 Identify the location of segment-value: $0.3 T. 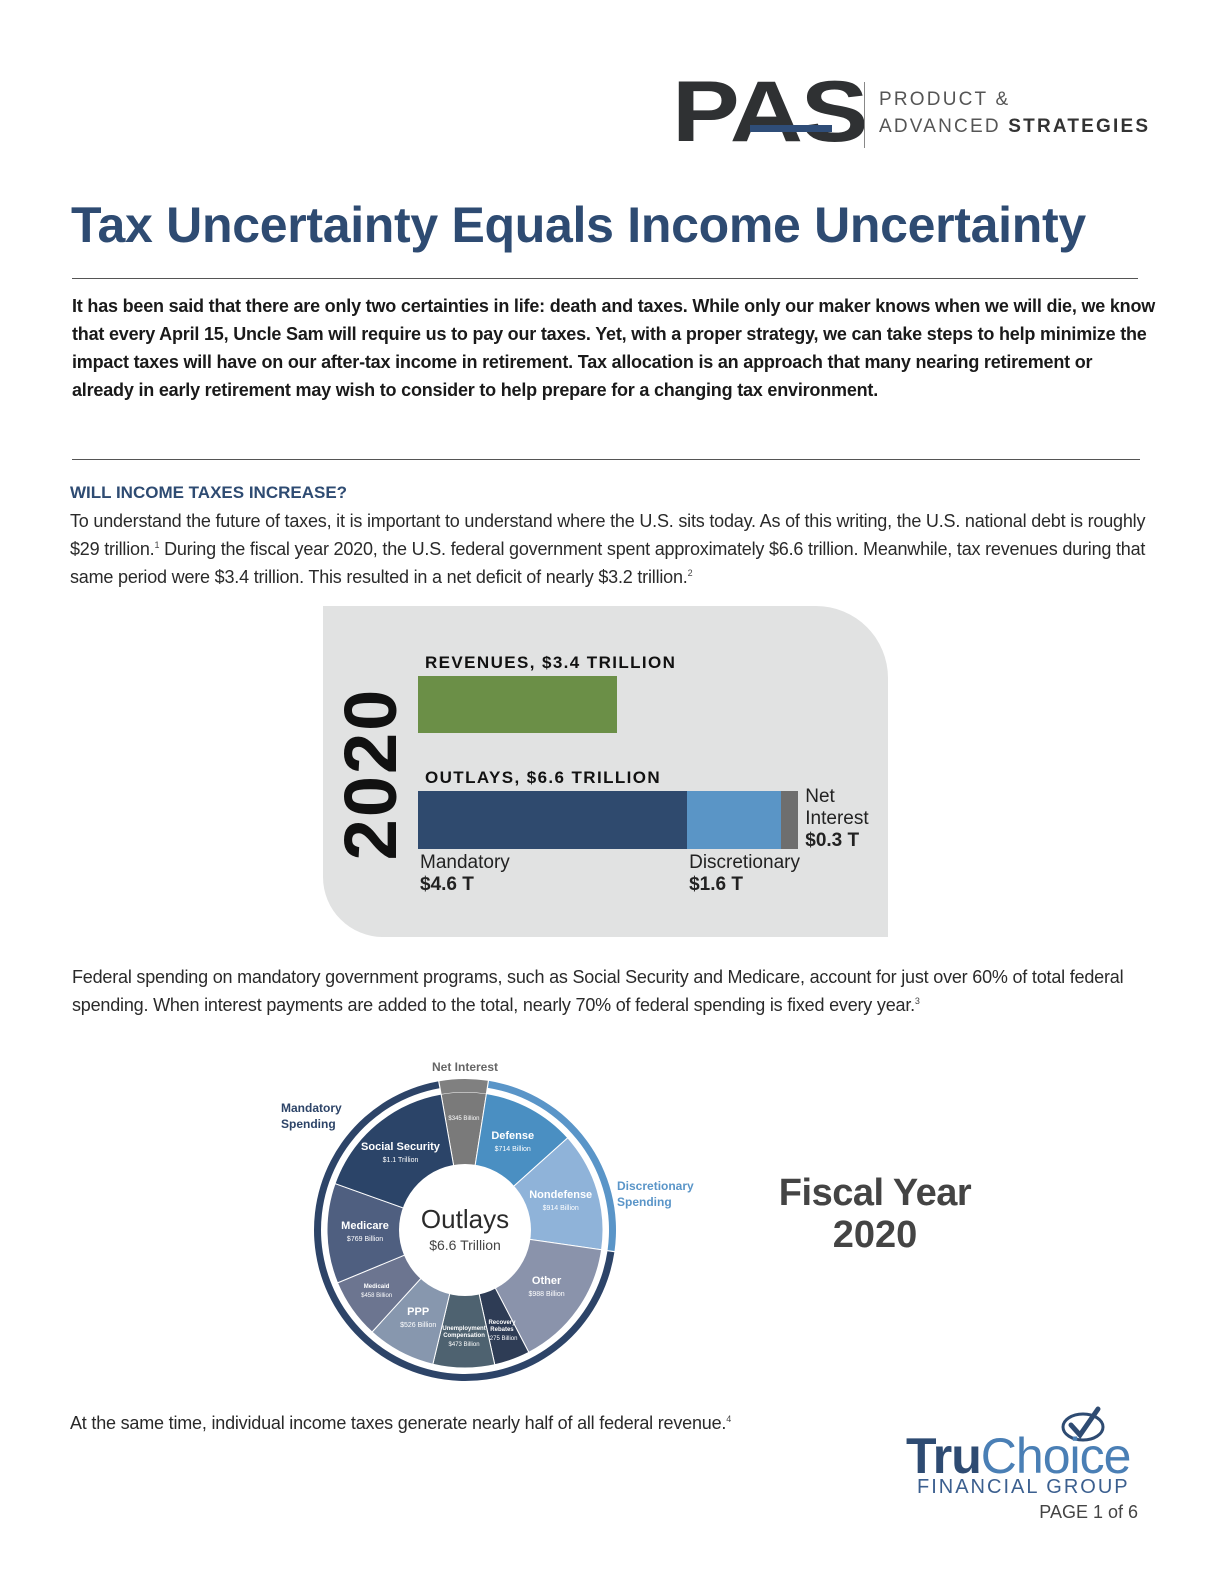
(832, 840).